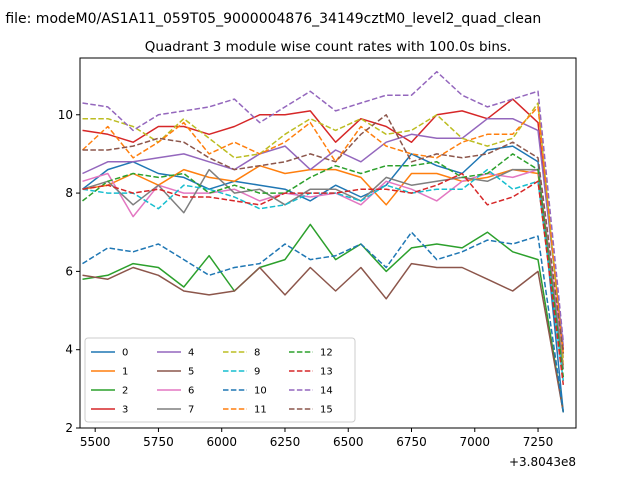  What do you see at coordinates (542, 462) in the screenshot?
I see `x-offset-label: +3.8043e8` at bounding box center [542, 462].